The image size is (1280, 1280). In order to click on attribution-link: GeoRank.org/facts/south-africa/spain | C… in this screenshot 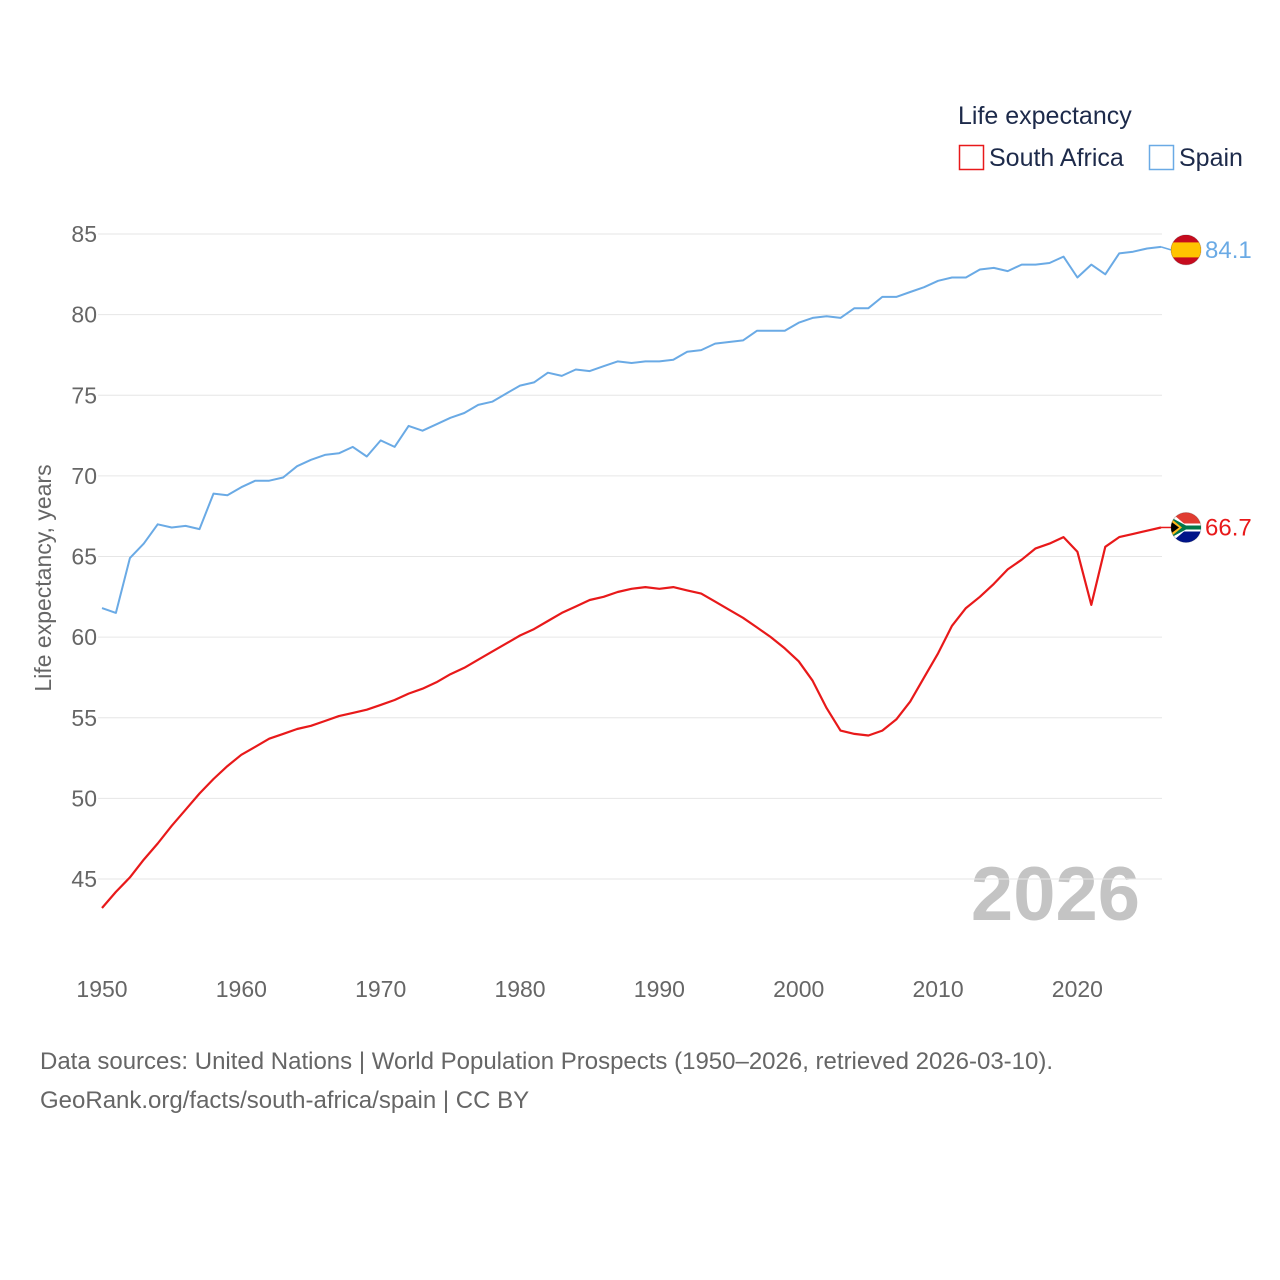, I will do `click(285, 1100)`.